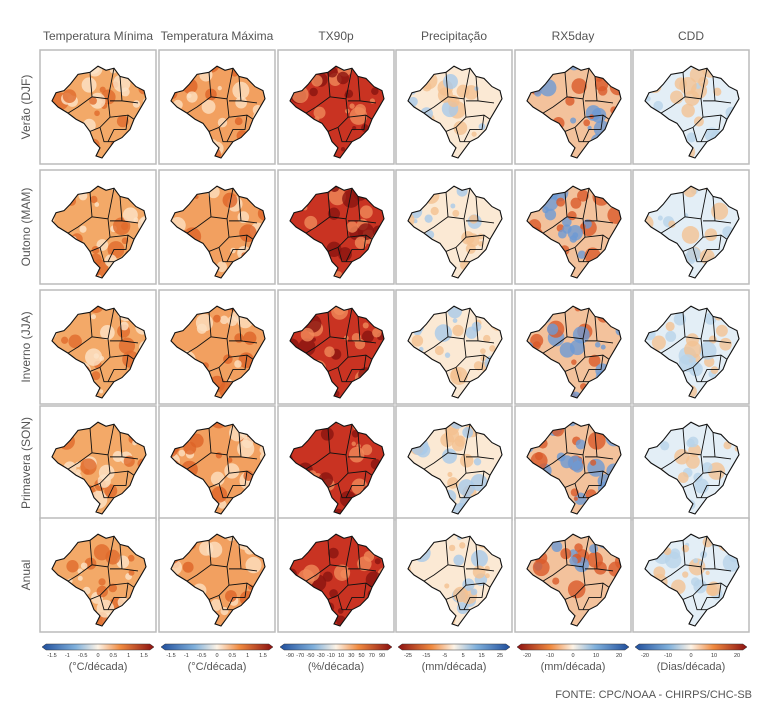 The width and height of the screenshot is (768, 719). Describe the element at coordinates (691, 667) in the screenshot. I see `colorbar-unit: (Dias/década)` at that location.